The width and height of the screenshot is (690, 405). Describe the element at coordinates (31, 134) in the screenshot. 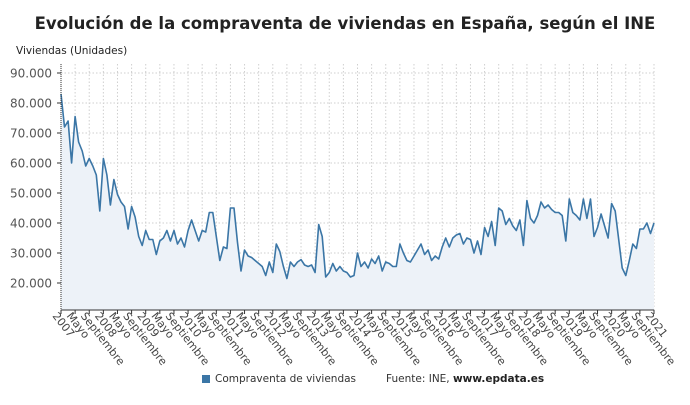

I see `y-tick-label: 70.000` at that location.